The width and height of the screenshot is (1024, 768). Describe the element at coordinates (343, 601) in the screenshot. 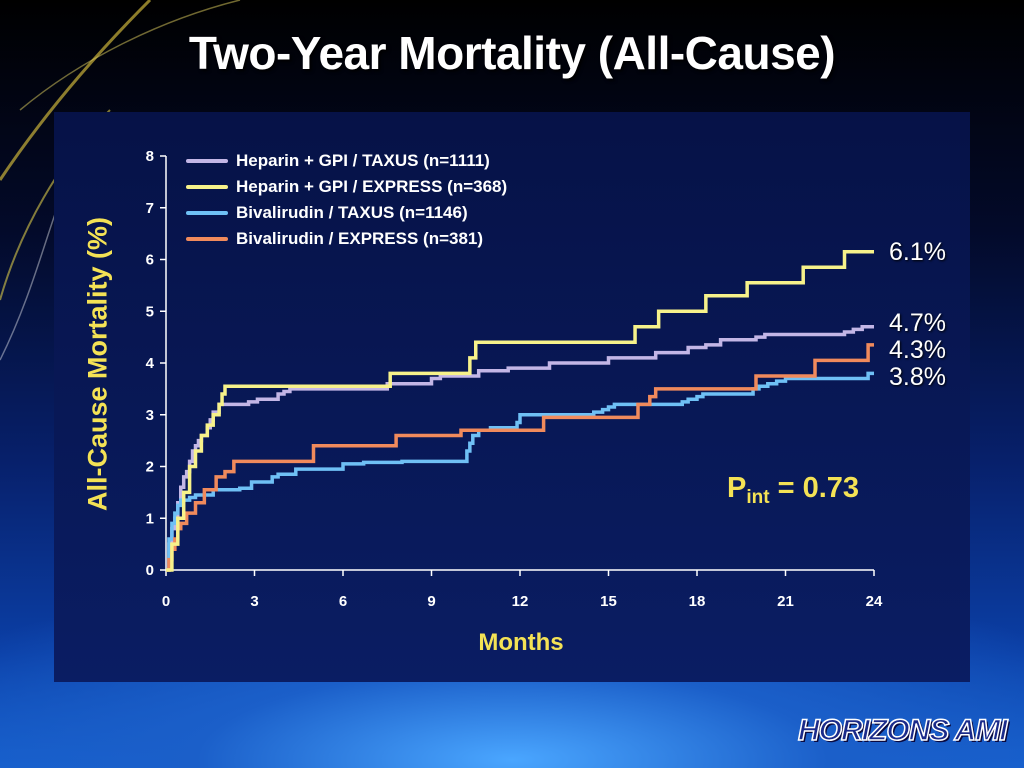

I see `x-tick-label: 6` at that location.